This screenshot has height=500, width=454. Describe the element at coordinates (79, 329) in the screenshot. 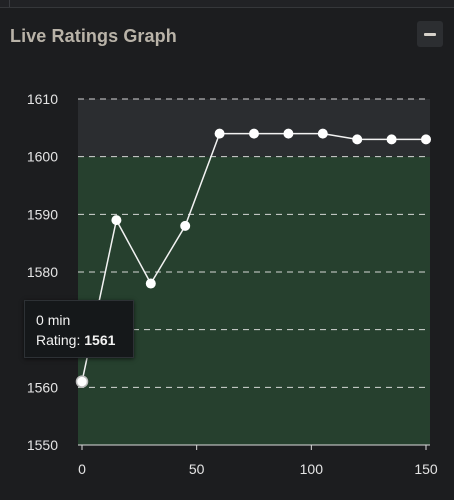

I see `chart-tooltip: 0 min Rating: 1561` at that location.